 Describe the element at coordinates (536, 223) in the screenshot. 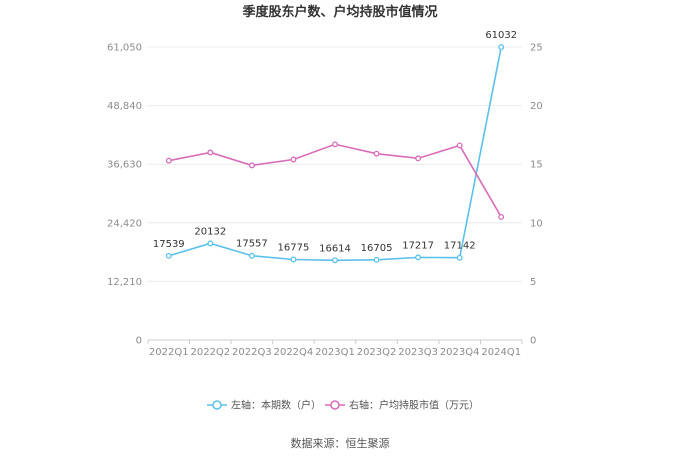

I see `right-tick-label: 10` at that location.